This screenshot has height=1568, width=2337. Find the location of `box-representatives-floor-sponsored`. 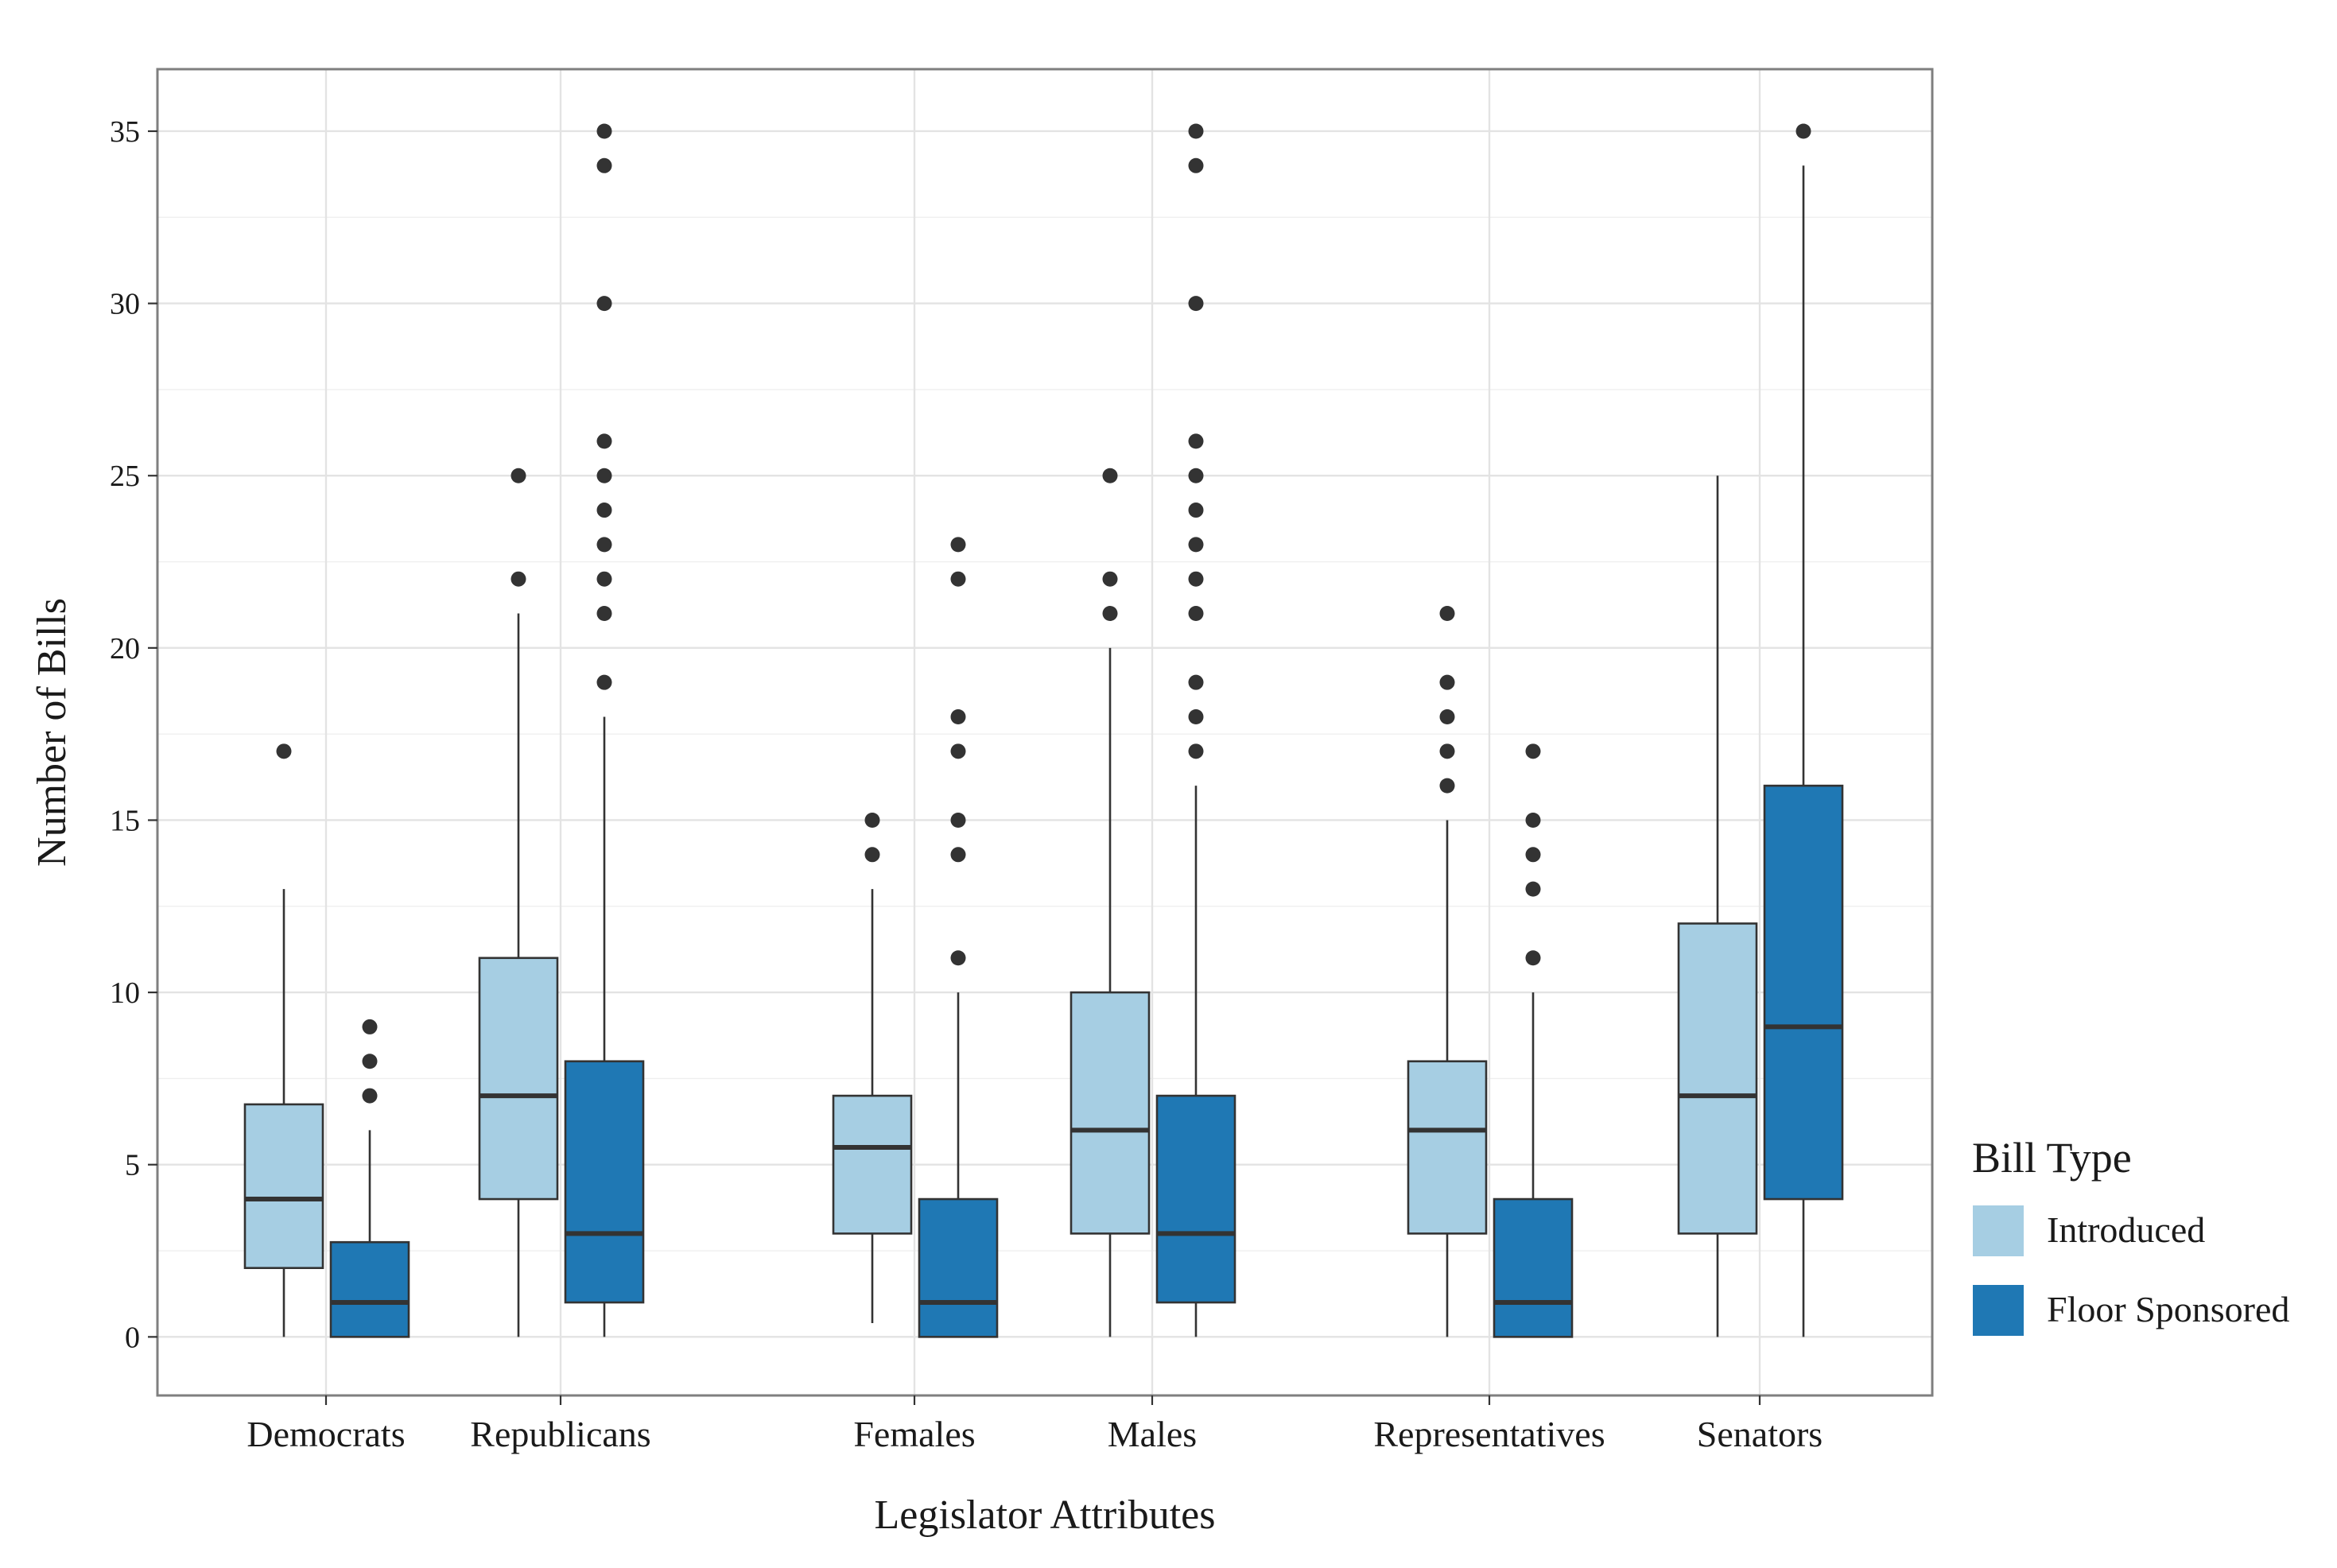

box-representatives-floor-sponsored is located at coordinates (1533, 1040).